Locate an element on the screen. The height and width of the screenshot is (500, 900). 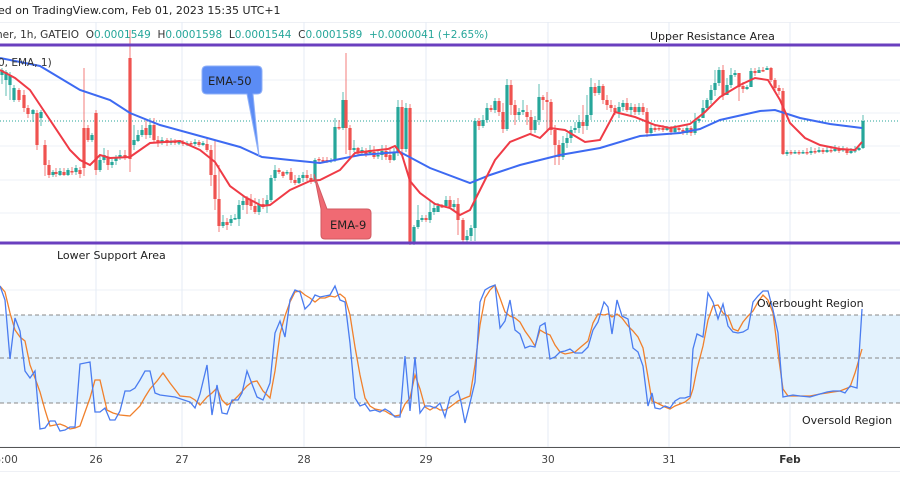
ema9-callout: EMA-9 is located at coordinates (342, 206).